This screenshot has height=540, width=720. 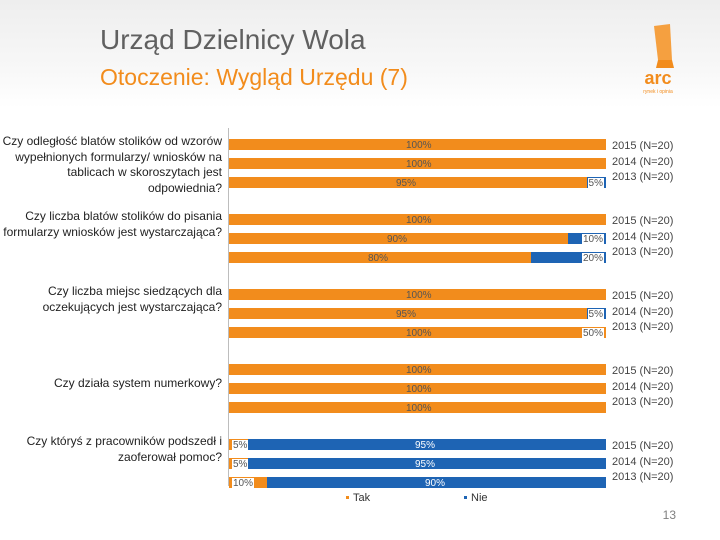 What do you see at coordinates (243, 483) in the screenshot?
I see `data-label-tak: 10%` at bounding box center [243, 483].